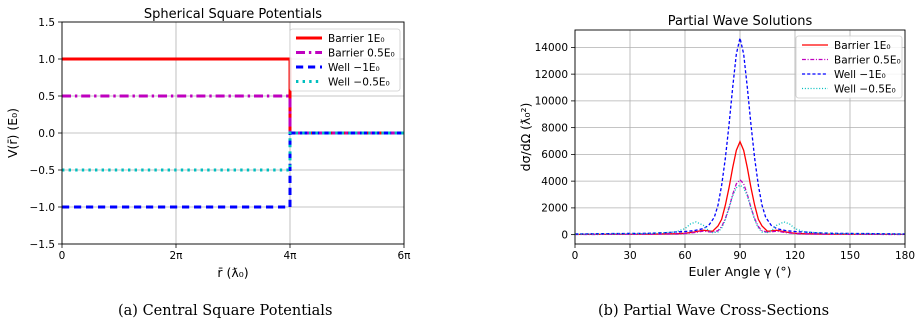  What do you see at coordinates (43, 171) in the screenshot?
I see `y-tick-label: −0.5` at bounding box center [43, 171].